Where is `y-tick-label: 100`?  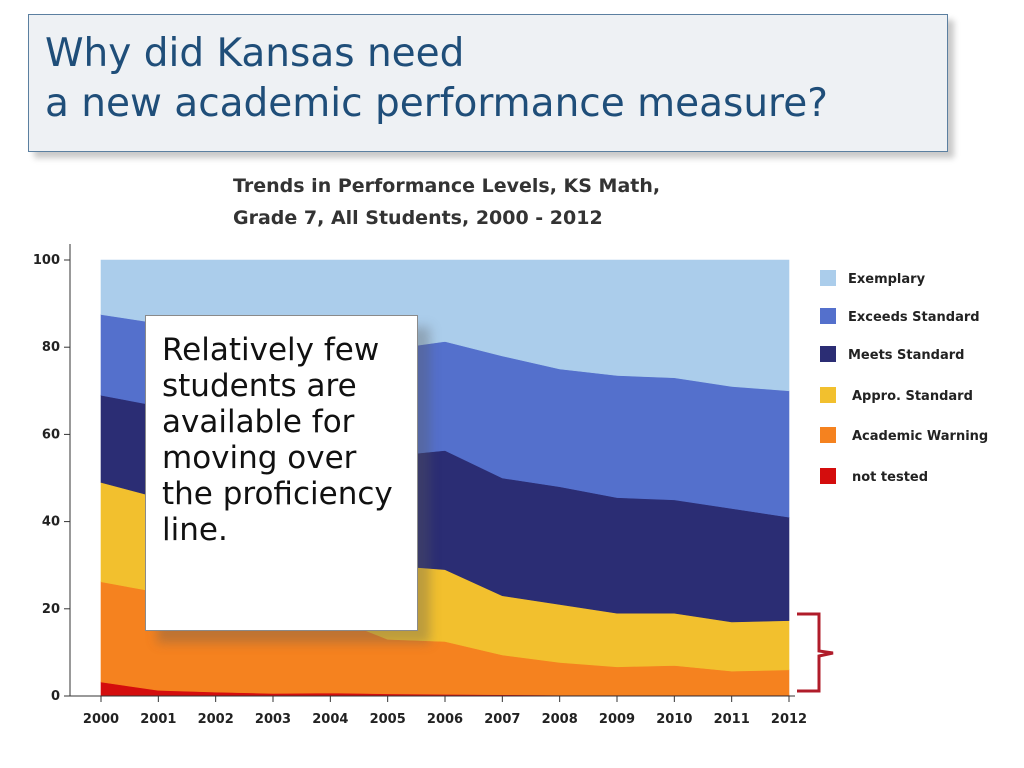
y-tick-label: 100 is located at coordinates (46, 260).